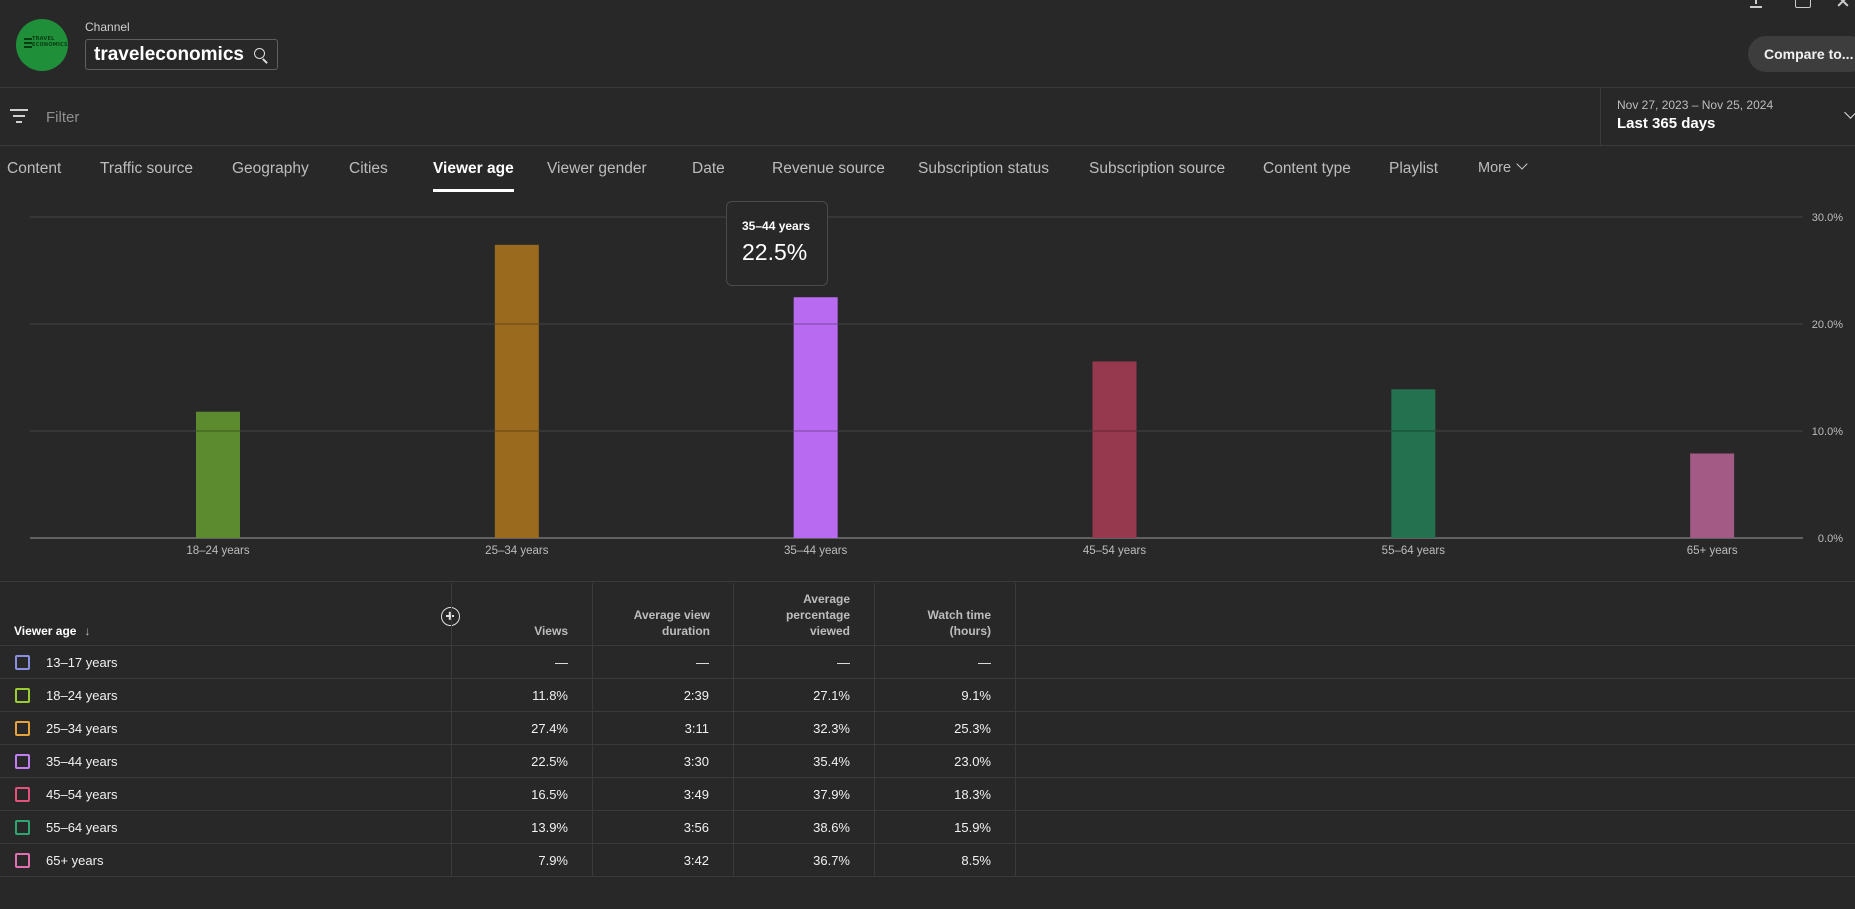 This screenshot has height=909, width=1855. I want to click on cell-avg-percentage-viewed: 32.3%, so click(831, 728).